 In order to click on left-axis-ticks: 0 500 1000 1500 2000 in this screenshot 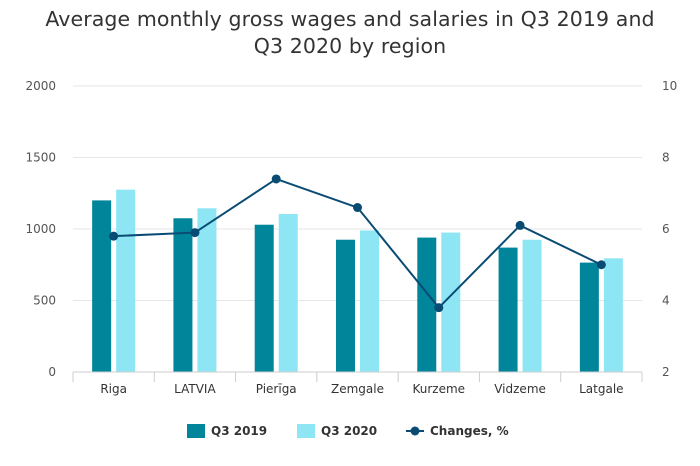, I will do `click(40, 229)`.